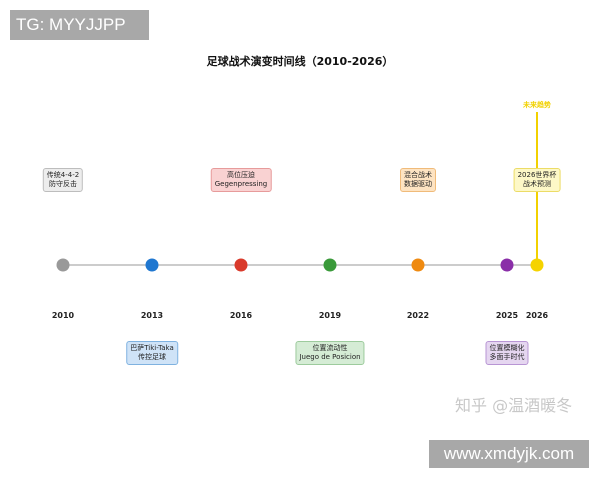  I want to click on watermark-bottom: www.xmdyjk.com, so click(509, 454).